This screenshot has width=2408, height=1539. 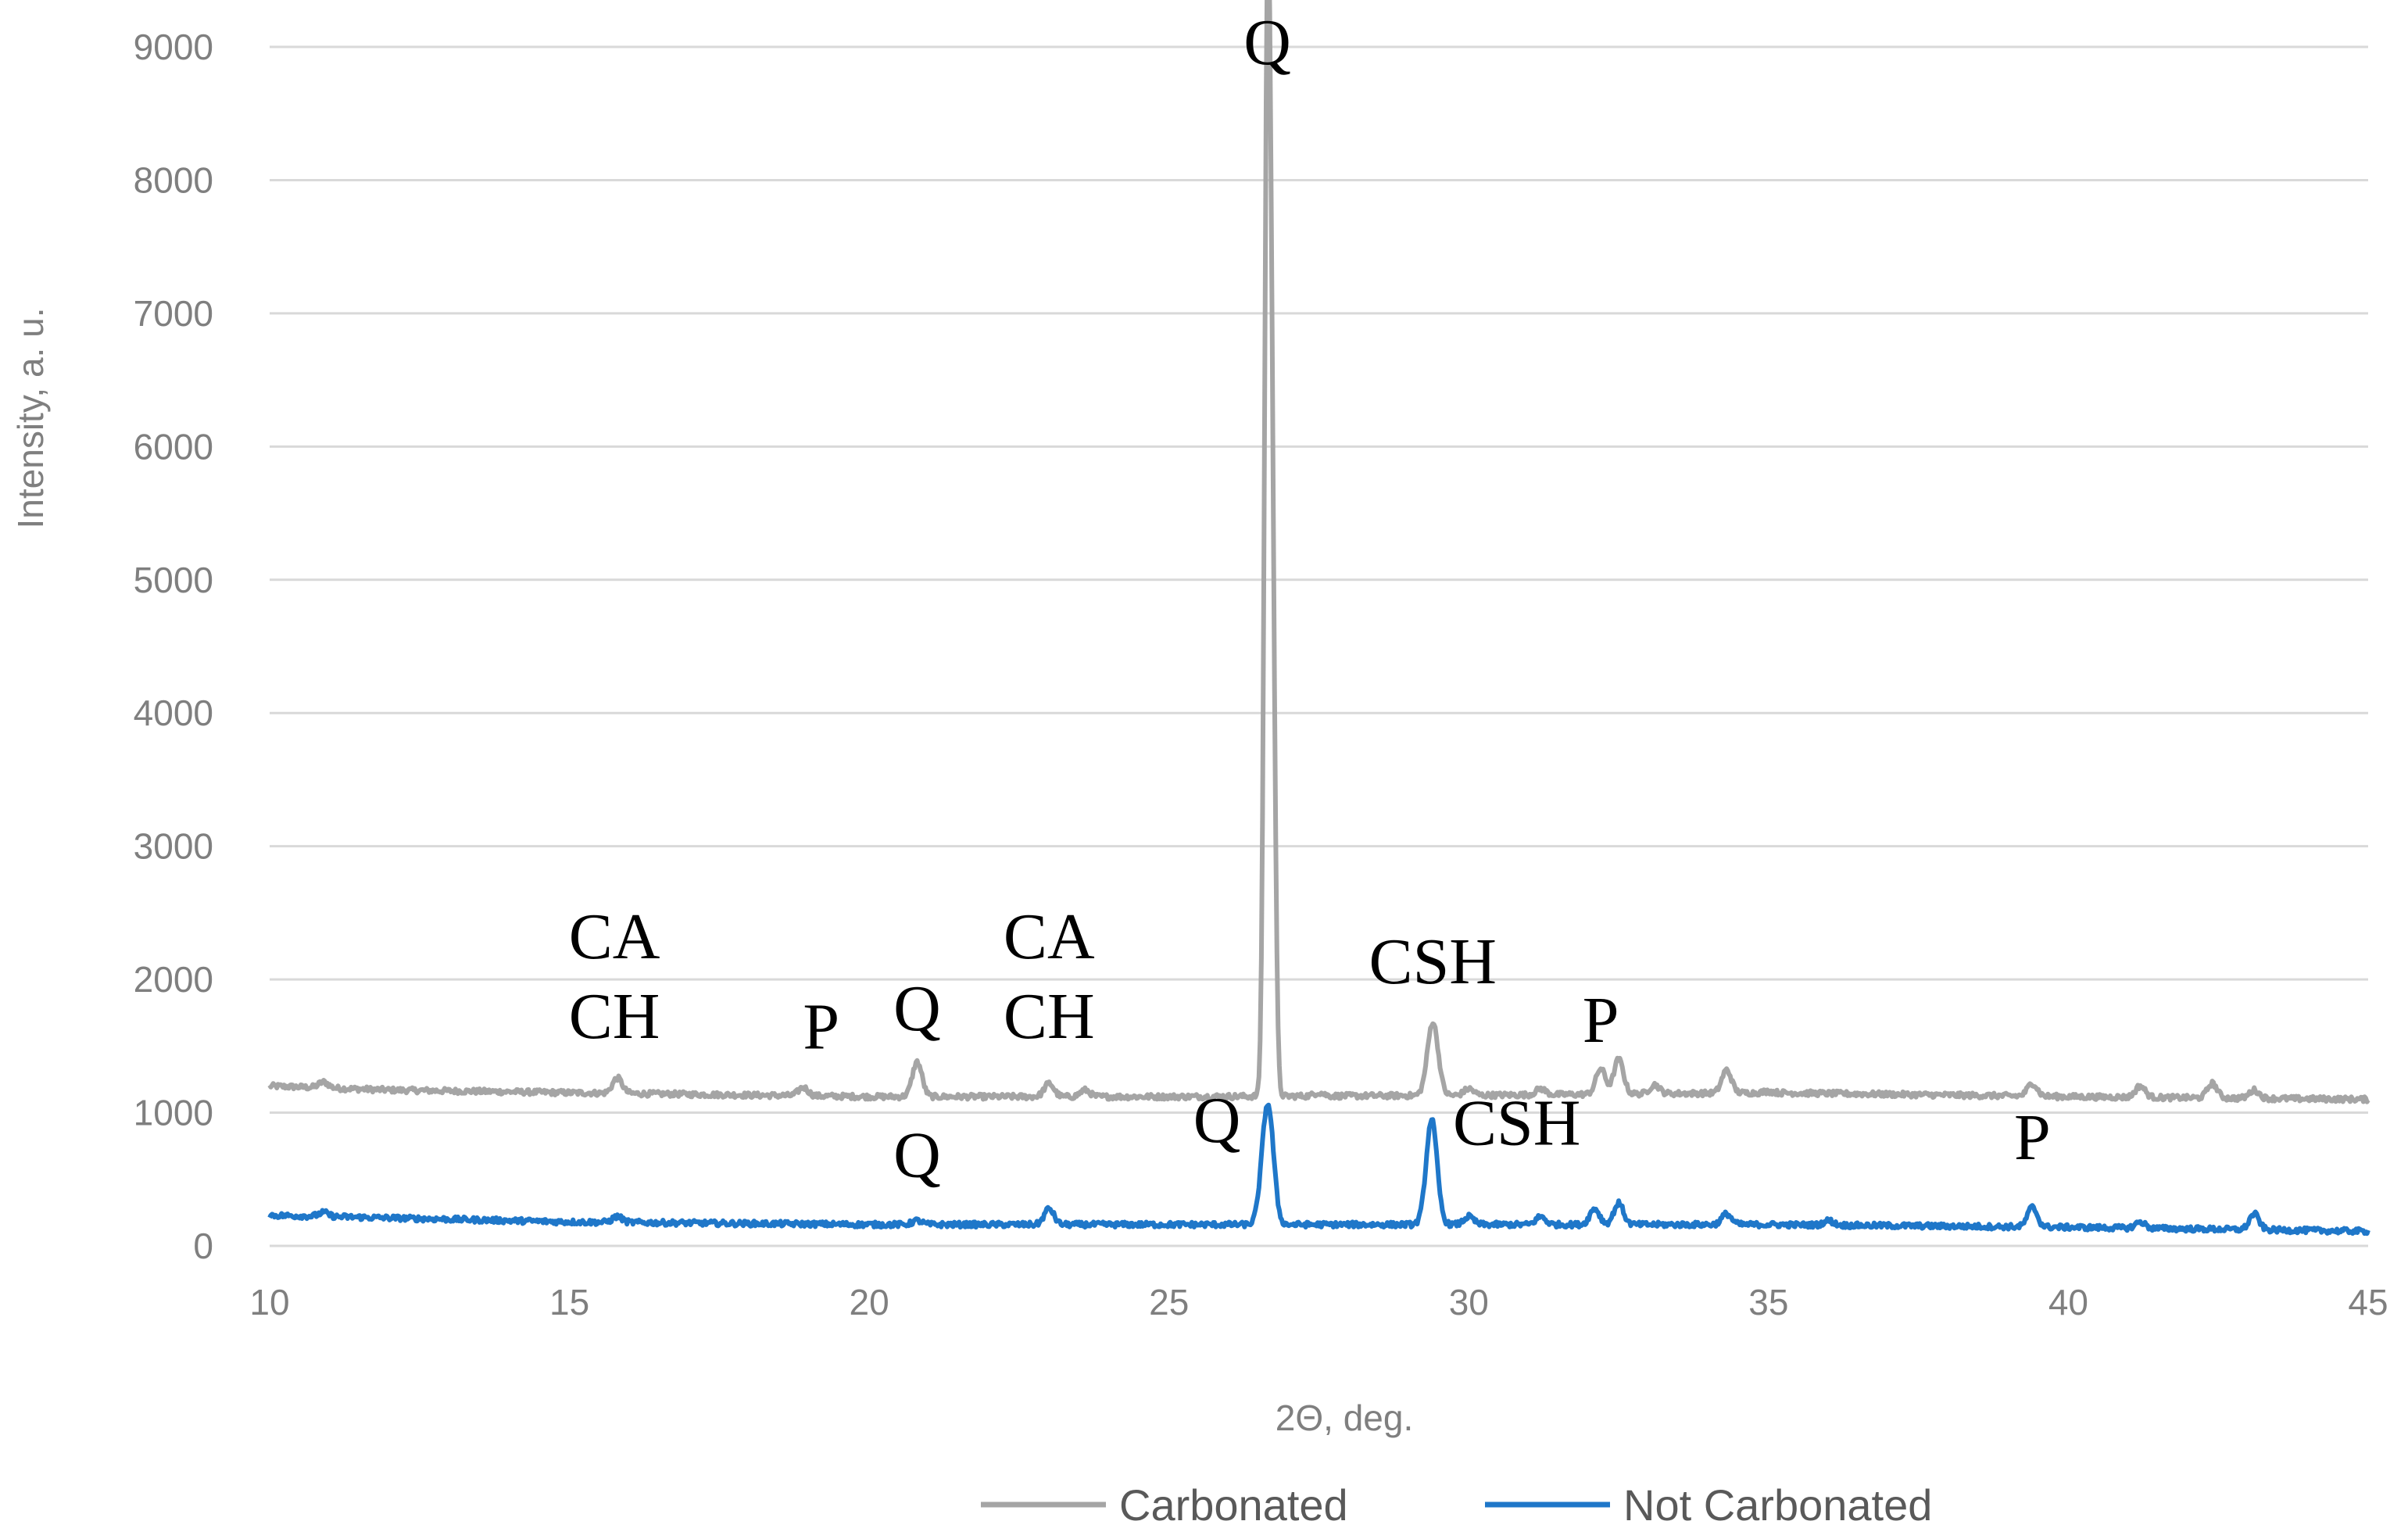 I want to click on y-axis-title: Intensity, a. u., so click(x=30, y=418).